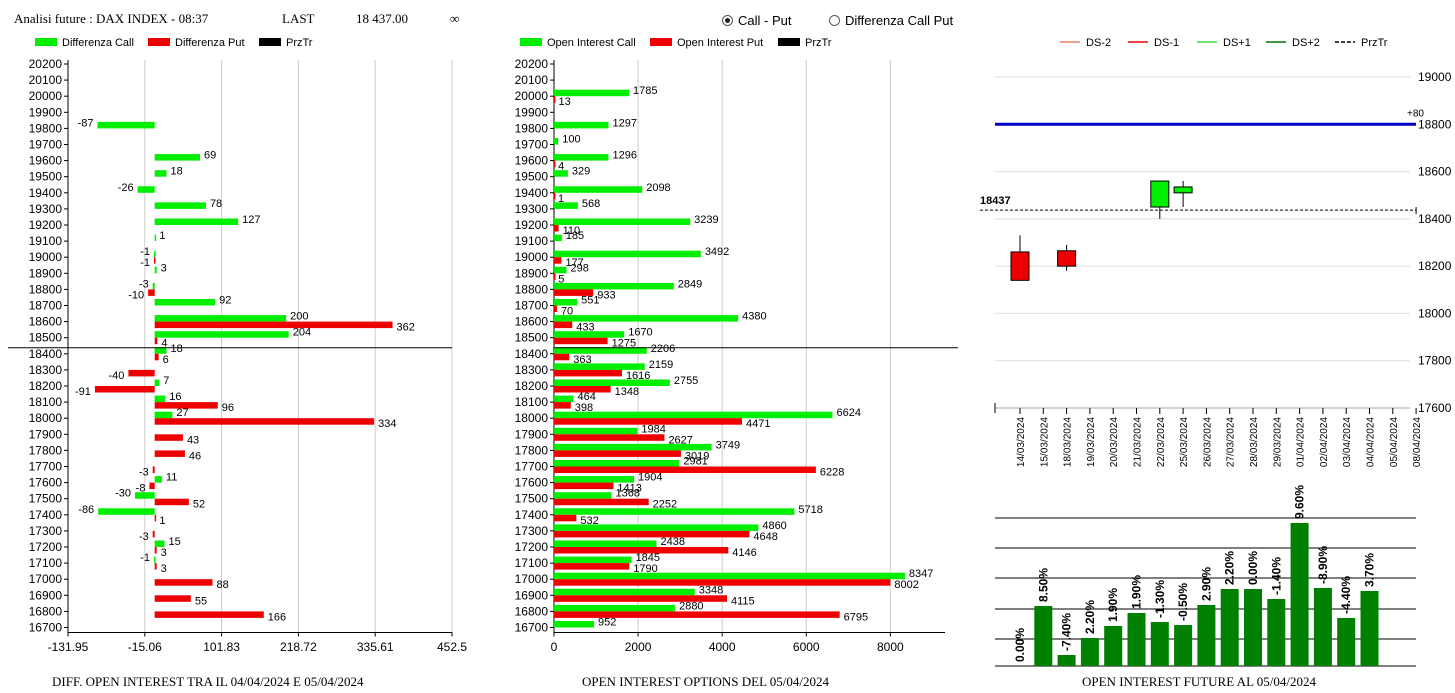 This screenshot has height=693, width=1455. What do you see at coordinates (645, 91) in the screenshot?
I see `oi-call-bar-label: 1785` at bounding box center [645, 91].